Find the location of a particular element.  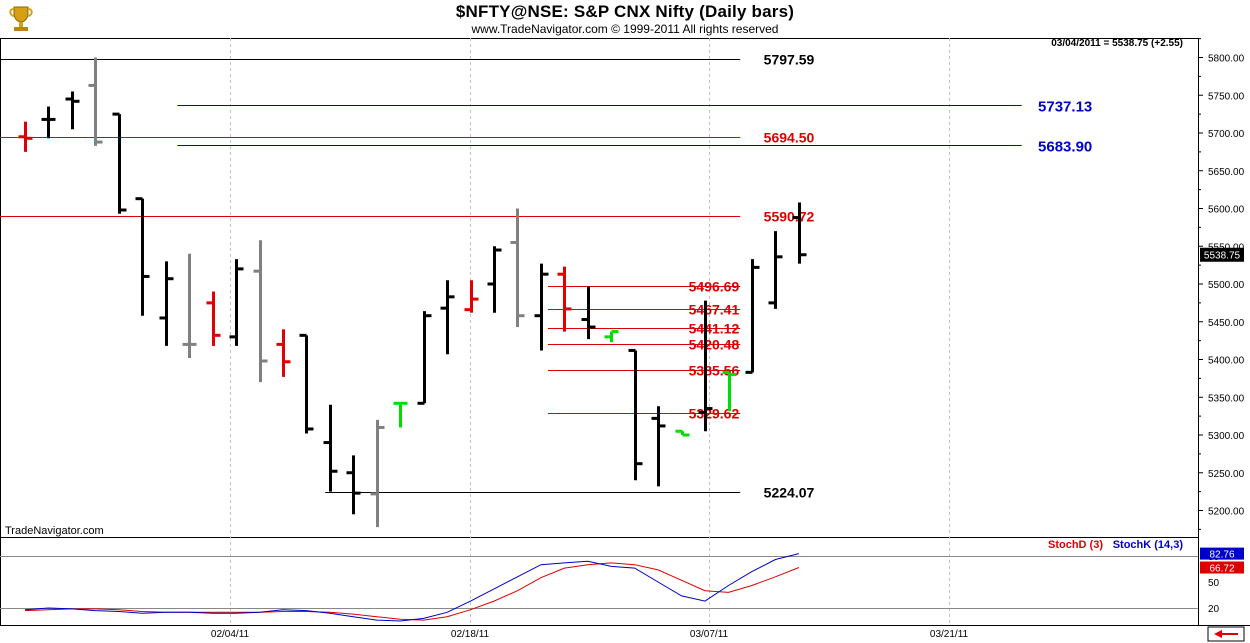

stoch-d-line is located at coordinates (412, 591).